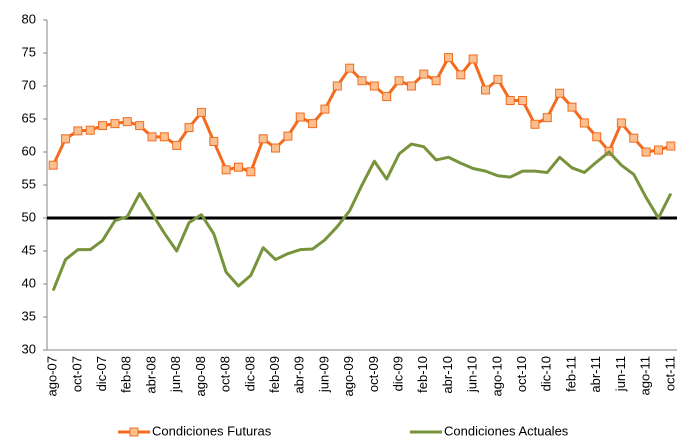  Describe the element at coordinates (645, 376) in the screenshot. I see `x-tick-label: ago-11` at that location.